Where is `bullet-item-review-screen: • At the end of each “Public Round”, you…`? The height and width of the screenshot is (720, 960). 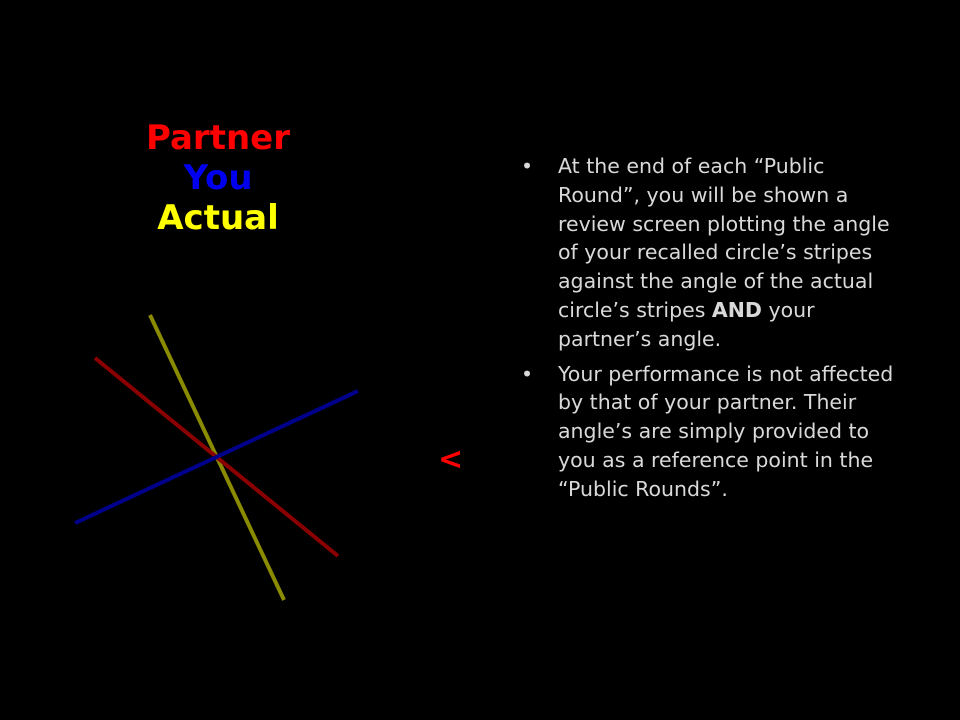 bullet-item-review-screen: • At the end of each “Public Round”, you… is located at coordinates (708, 253).